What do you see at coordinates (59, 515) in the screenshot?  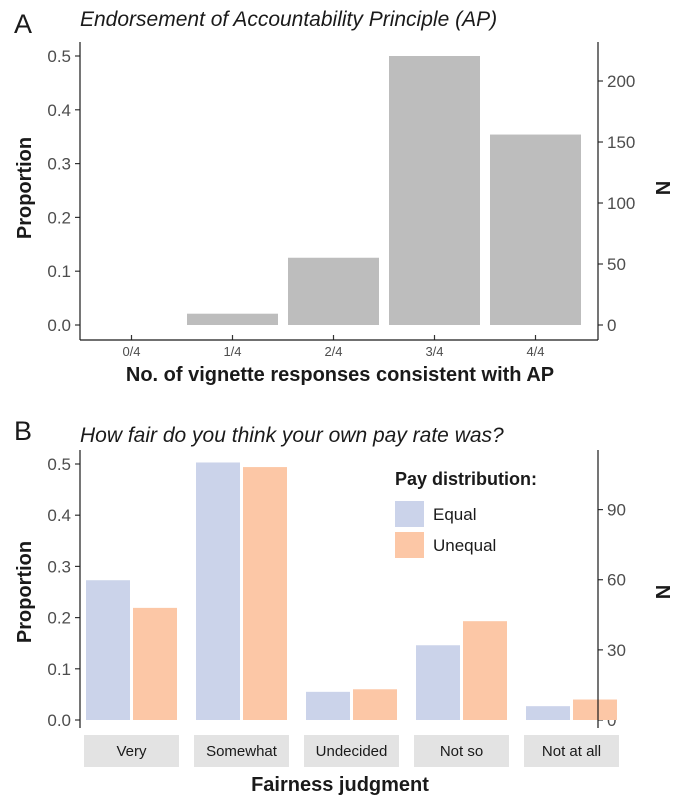 I see `panel-b-left-tick-label: 0.4` at bounding box center [59, 515].